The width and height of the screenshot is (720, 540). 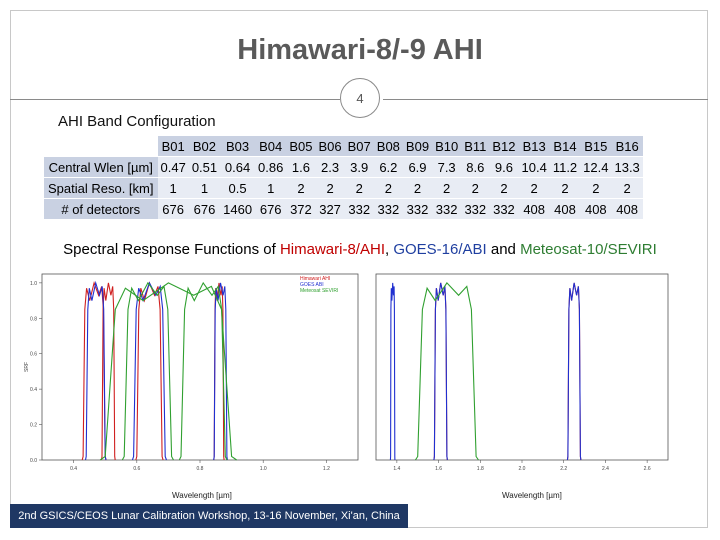 What do you see at coordinates (33, 355) in the screenshot?
I see `y-tick-label: 0.6` at bounding box center [33, 355].